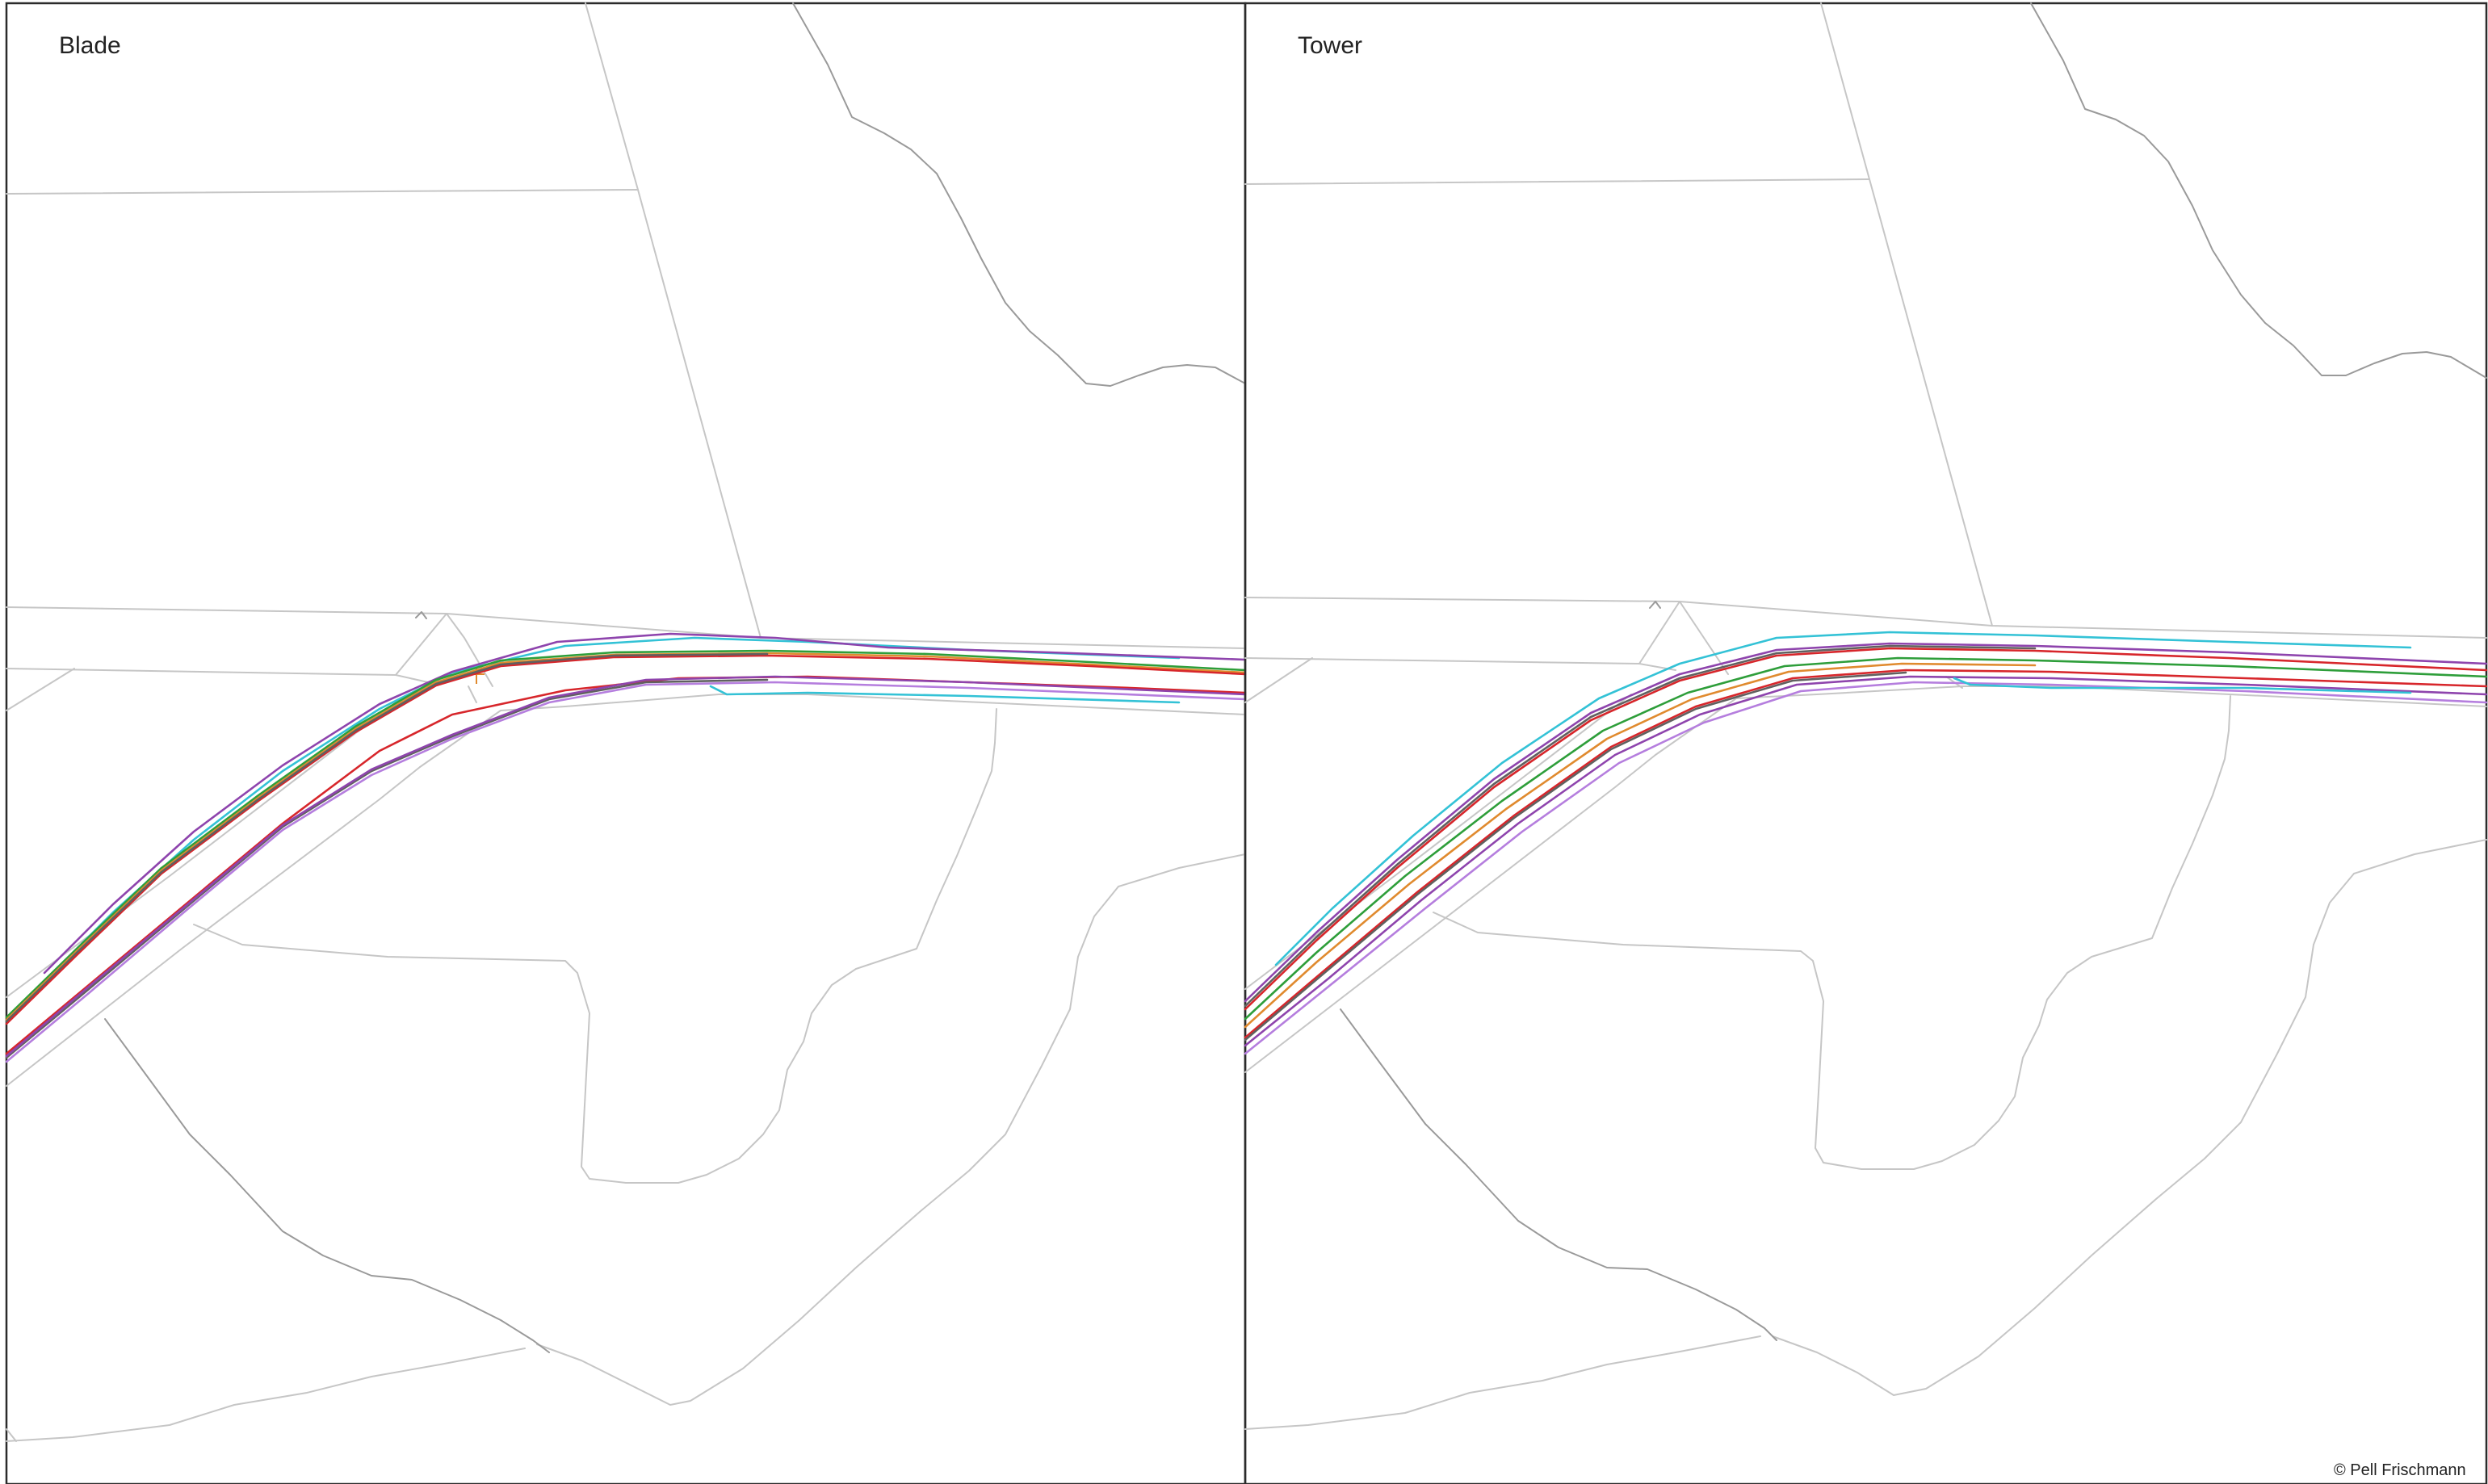 The width and height of the screenshot is (2488, 1484). What do you see at coordinates (90, 45) in the screenshot?
I see `panel-title: Blade` at bounding box center [90, 45].